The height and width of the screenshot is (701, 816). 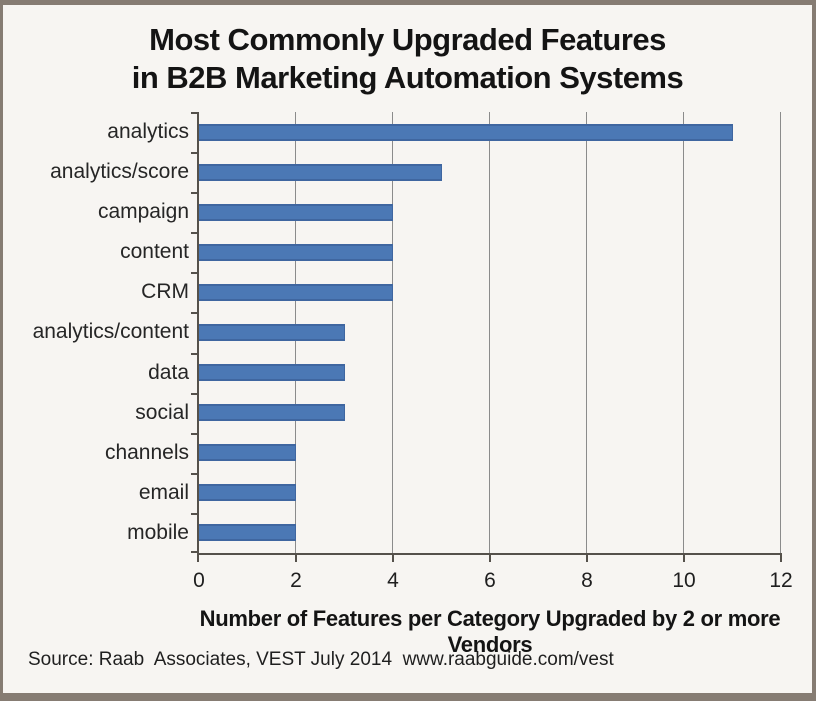 What do you see at coordinates (168, 372) in the screenshot?
I see `category-label: data` at bounding box center [168, 372].